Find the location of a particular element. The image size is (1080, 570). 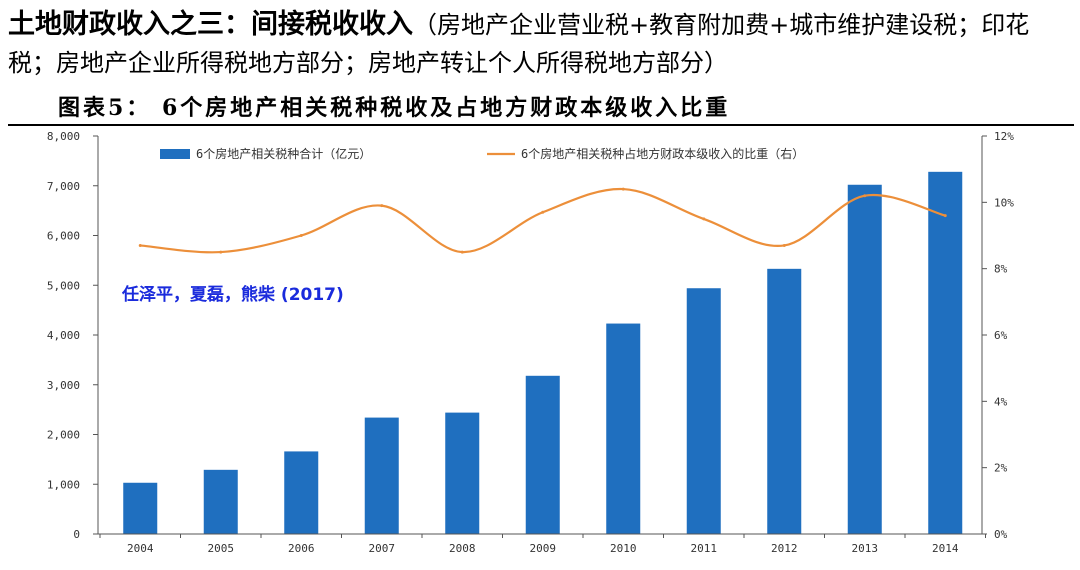

x-tick-label: 2007 is located at coordinates (382, 548).